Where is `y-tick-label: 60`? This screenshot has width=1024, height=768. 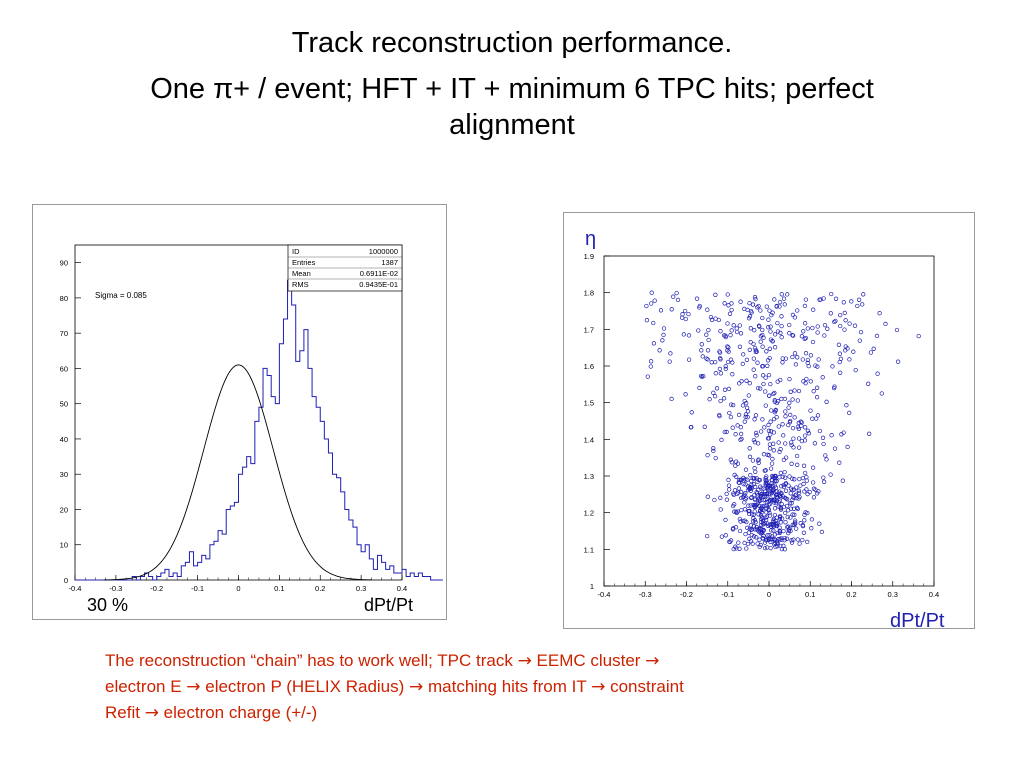 y-tick-label: 60 is located at coordinates (64, 368).